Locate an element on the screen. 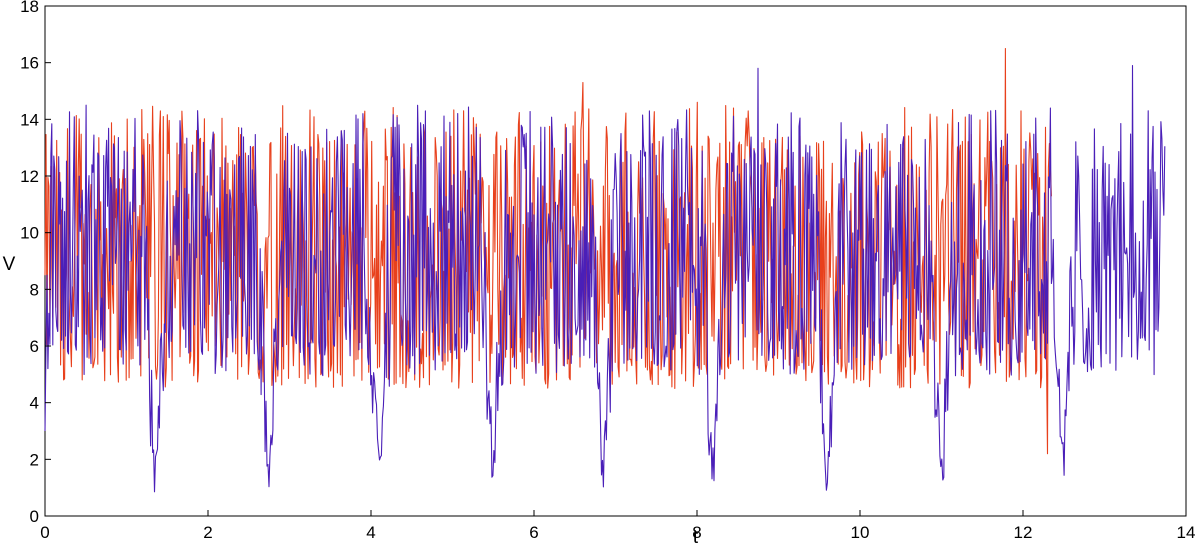  y-tick-label: 6 is located at coordinates (34, 346).